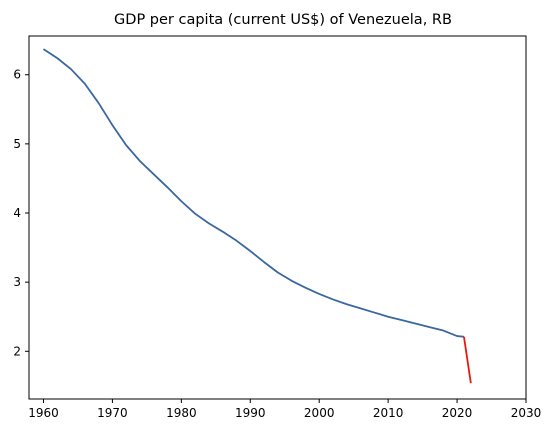 The image size is (552, 435). What do you see at coordinates (17, 351) in the screenshot?
I see `y-tick-label: 2` at bounding box center [17, 351].